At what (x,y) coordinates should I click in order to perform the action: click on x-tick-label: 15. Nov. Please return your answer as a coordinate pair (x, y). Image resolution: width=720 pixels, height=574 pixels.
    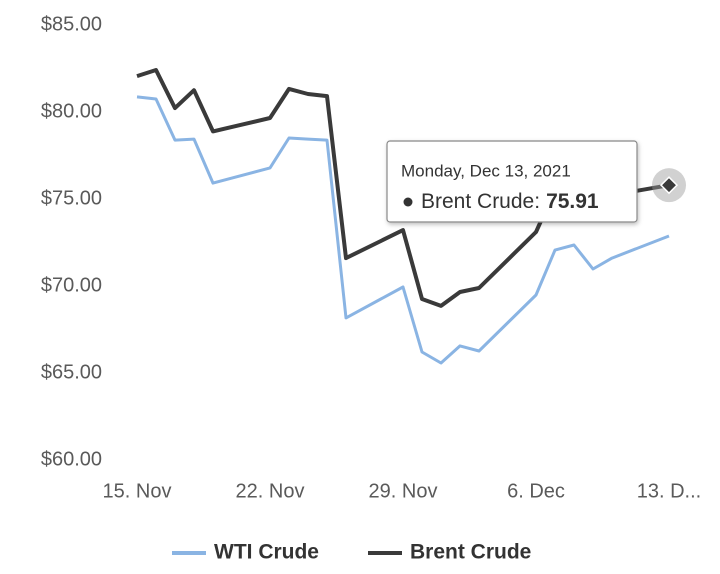
    Looking at the image, I should click on (137, 491).